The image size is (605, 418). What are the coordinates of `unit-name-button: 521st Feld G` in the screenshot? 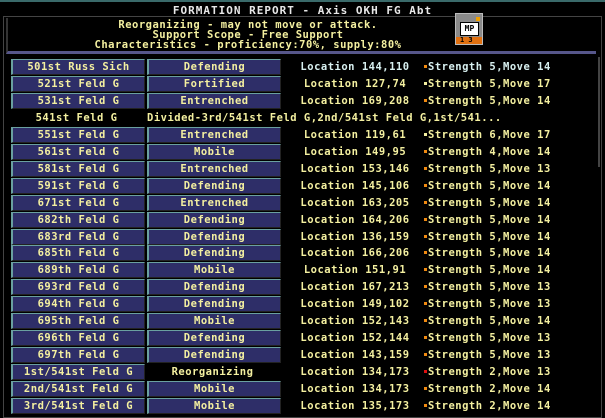 It's located at (78, 83).